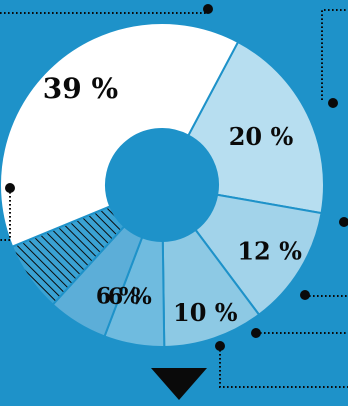 The width and height of the screenshot is (348, 406). I want to click on slice-label-5: 6 %, so click(118, 296).